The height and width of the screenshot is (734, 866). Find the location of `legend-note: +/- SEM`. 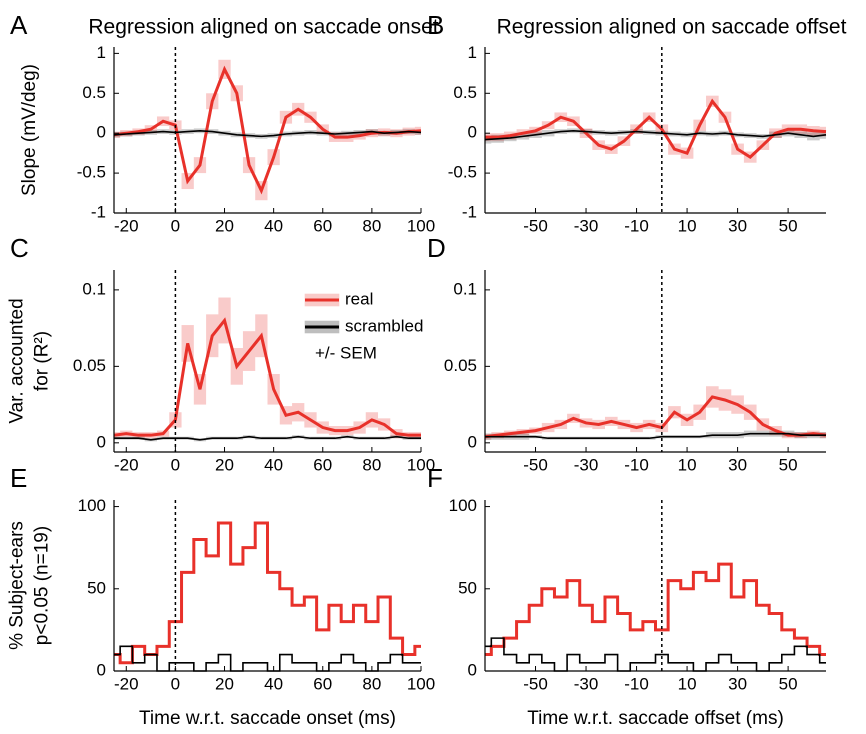

legend-note: +/- SEM is located at coordinates (346, 352).